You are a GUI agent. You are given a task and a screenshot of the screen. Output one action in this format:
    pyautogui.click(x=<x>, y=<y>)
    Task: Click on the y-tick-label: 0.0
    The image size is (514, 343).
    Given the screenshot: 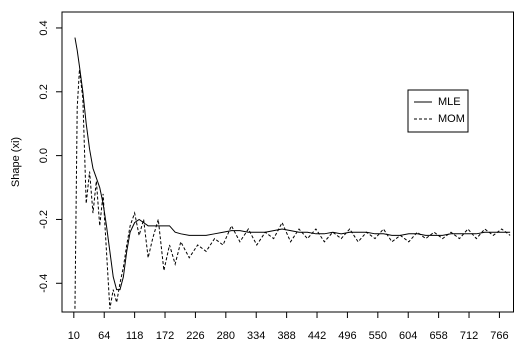 What is the action you would take?
    pyautogui.click(x=44, y=155)
    